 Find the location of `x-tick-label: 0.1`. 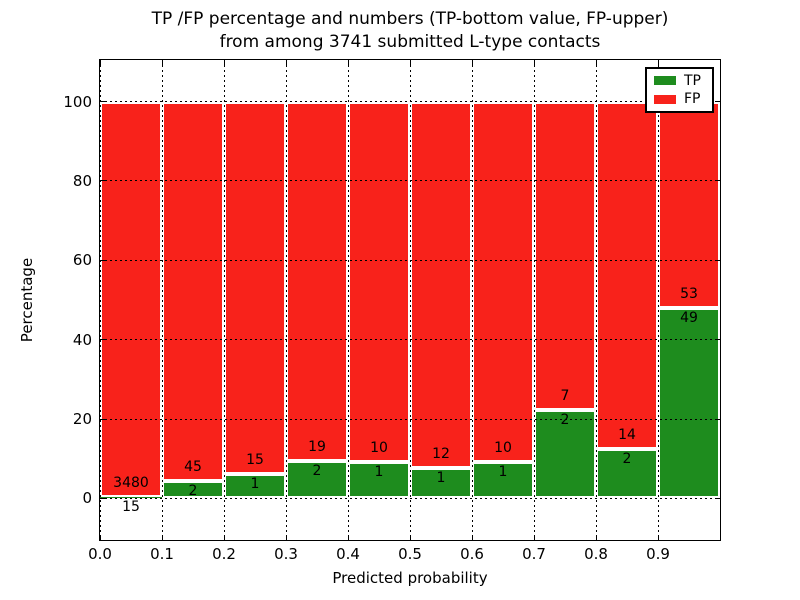

x-tick-label: 0.1 is located at coordinates (162, 554).